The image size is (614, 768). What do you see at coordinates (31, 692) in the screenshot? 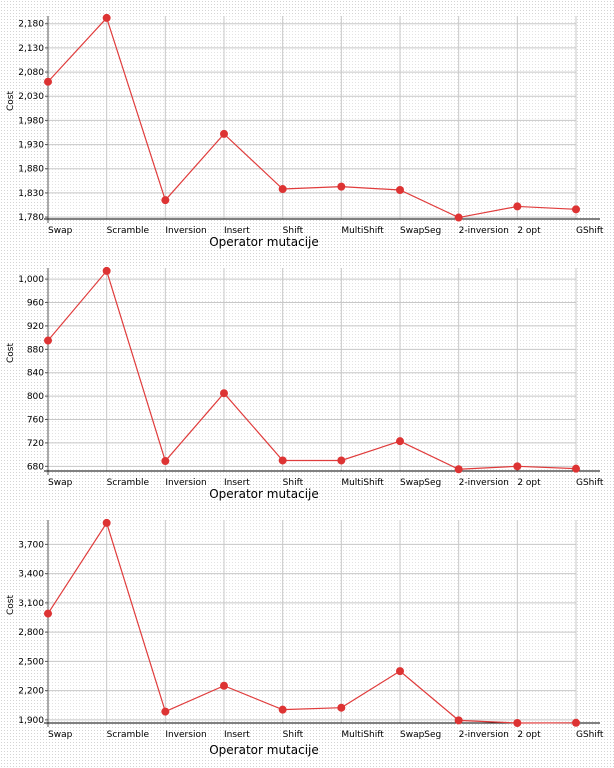
I see `y-tick-label: 2,200` at bounding box center [31, 692].